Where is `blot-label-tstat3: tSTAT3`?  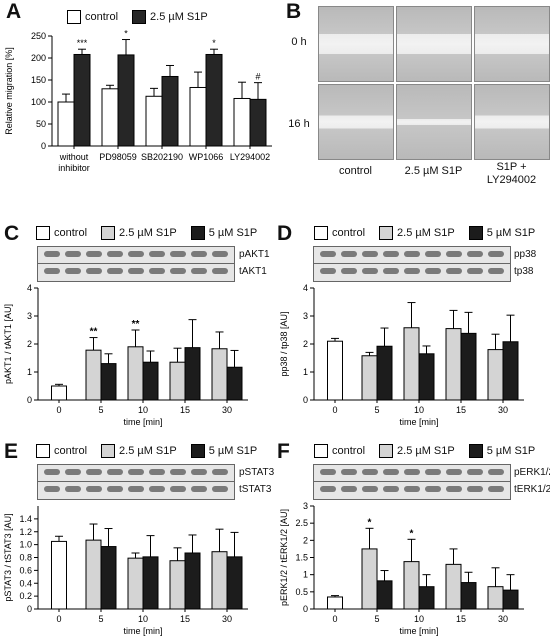 blot-label-tstat3: tSTAT3 is located at coordinates (255, 489).